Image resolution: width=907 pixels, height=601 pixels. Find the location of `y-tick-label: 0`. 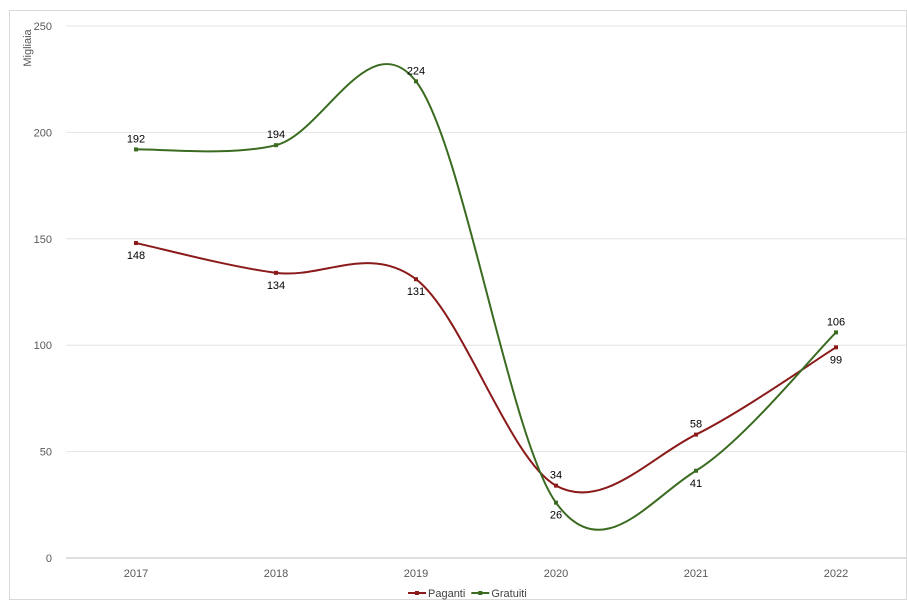

y-tick-label: 0 is located at coordinates (49, 559).